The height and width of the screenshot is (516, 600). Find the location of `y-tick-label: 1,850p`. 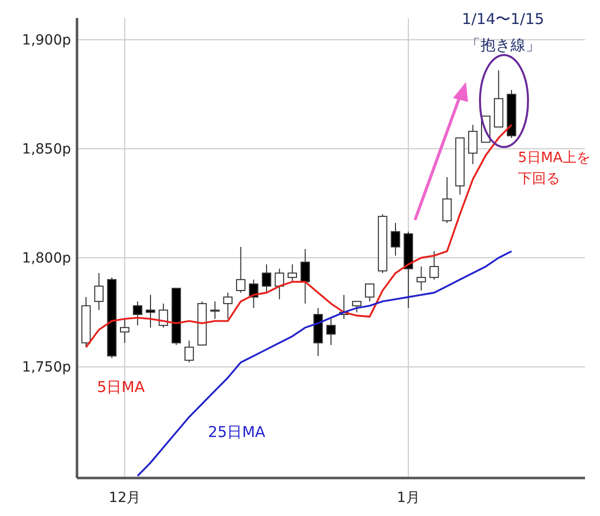

y-tick-label: 1,850p is located at coordinates (47, 150).